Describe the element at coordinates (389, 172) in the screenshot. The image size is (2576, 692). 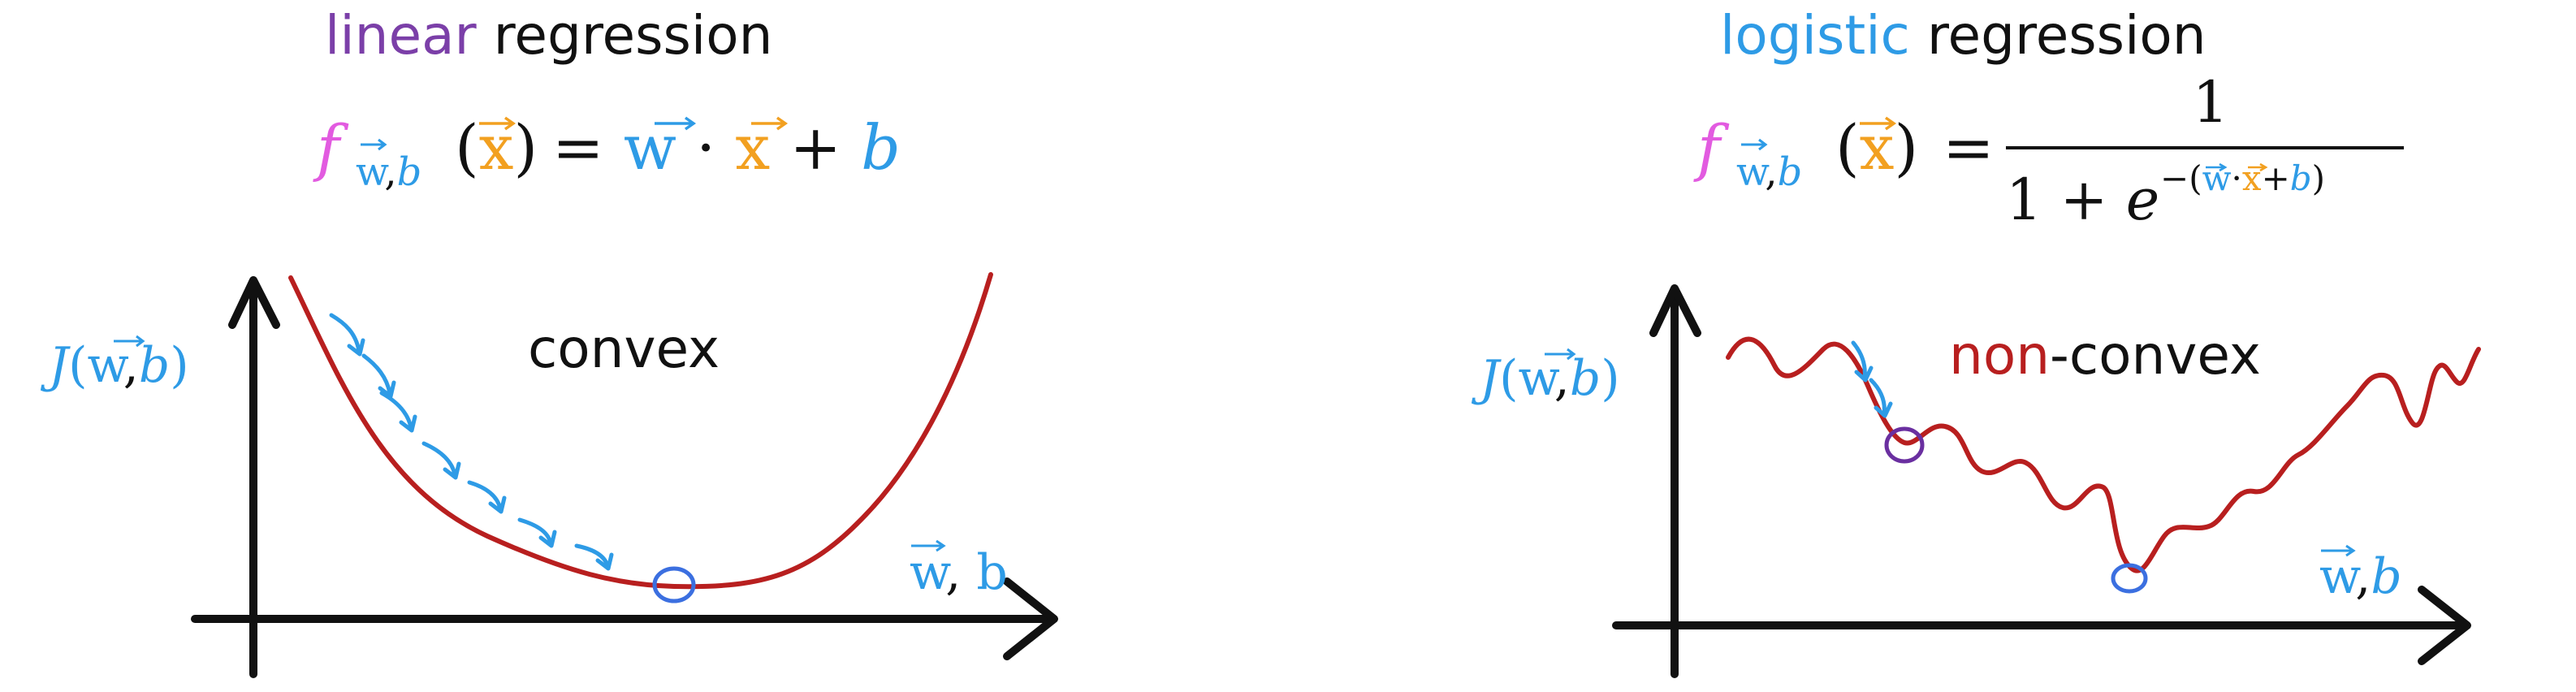
I see `left-formula-subscript: w,b` at that location.